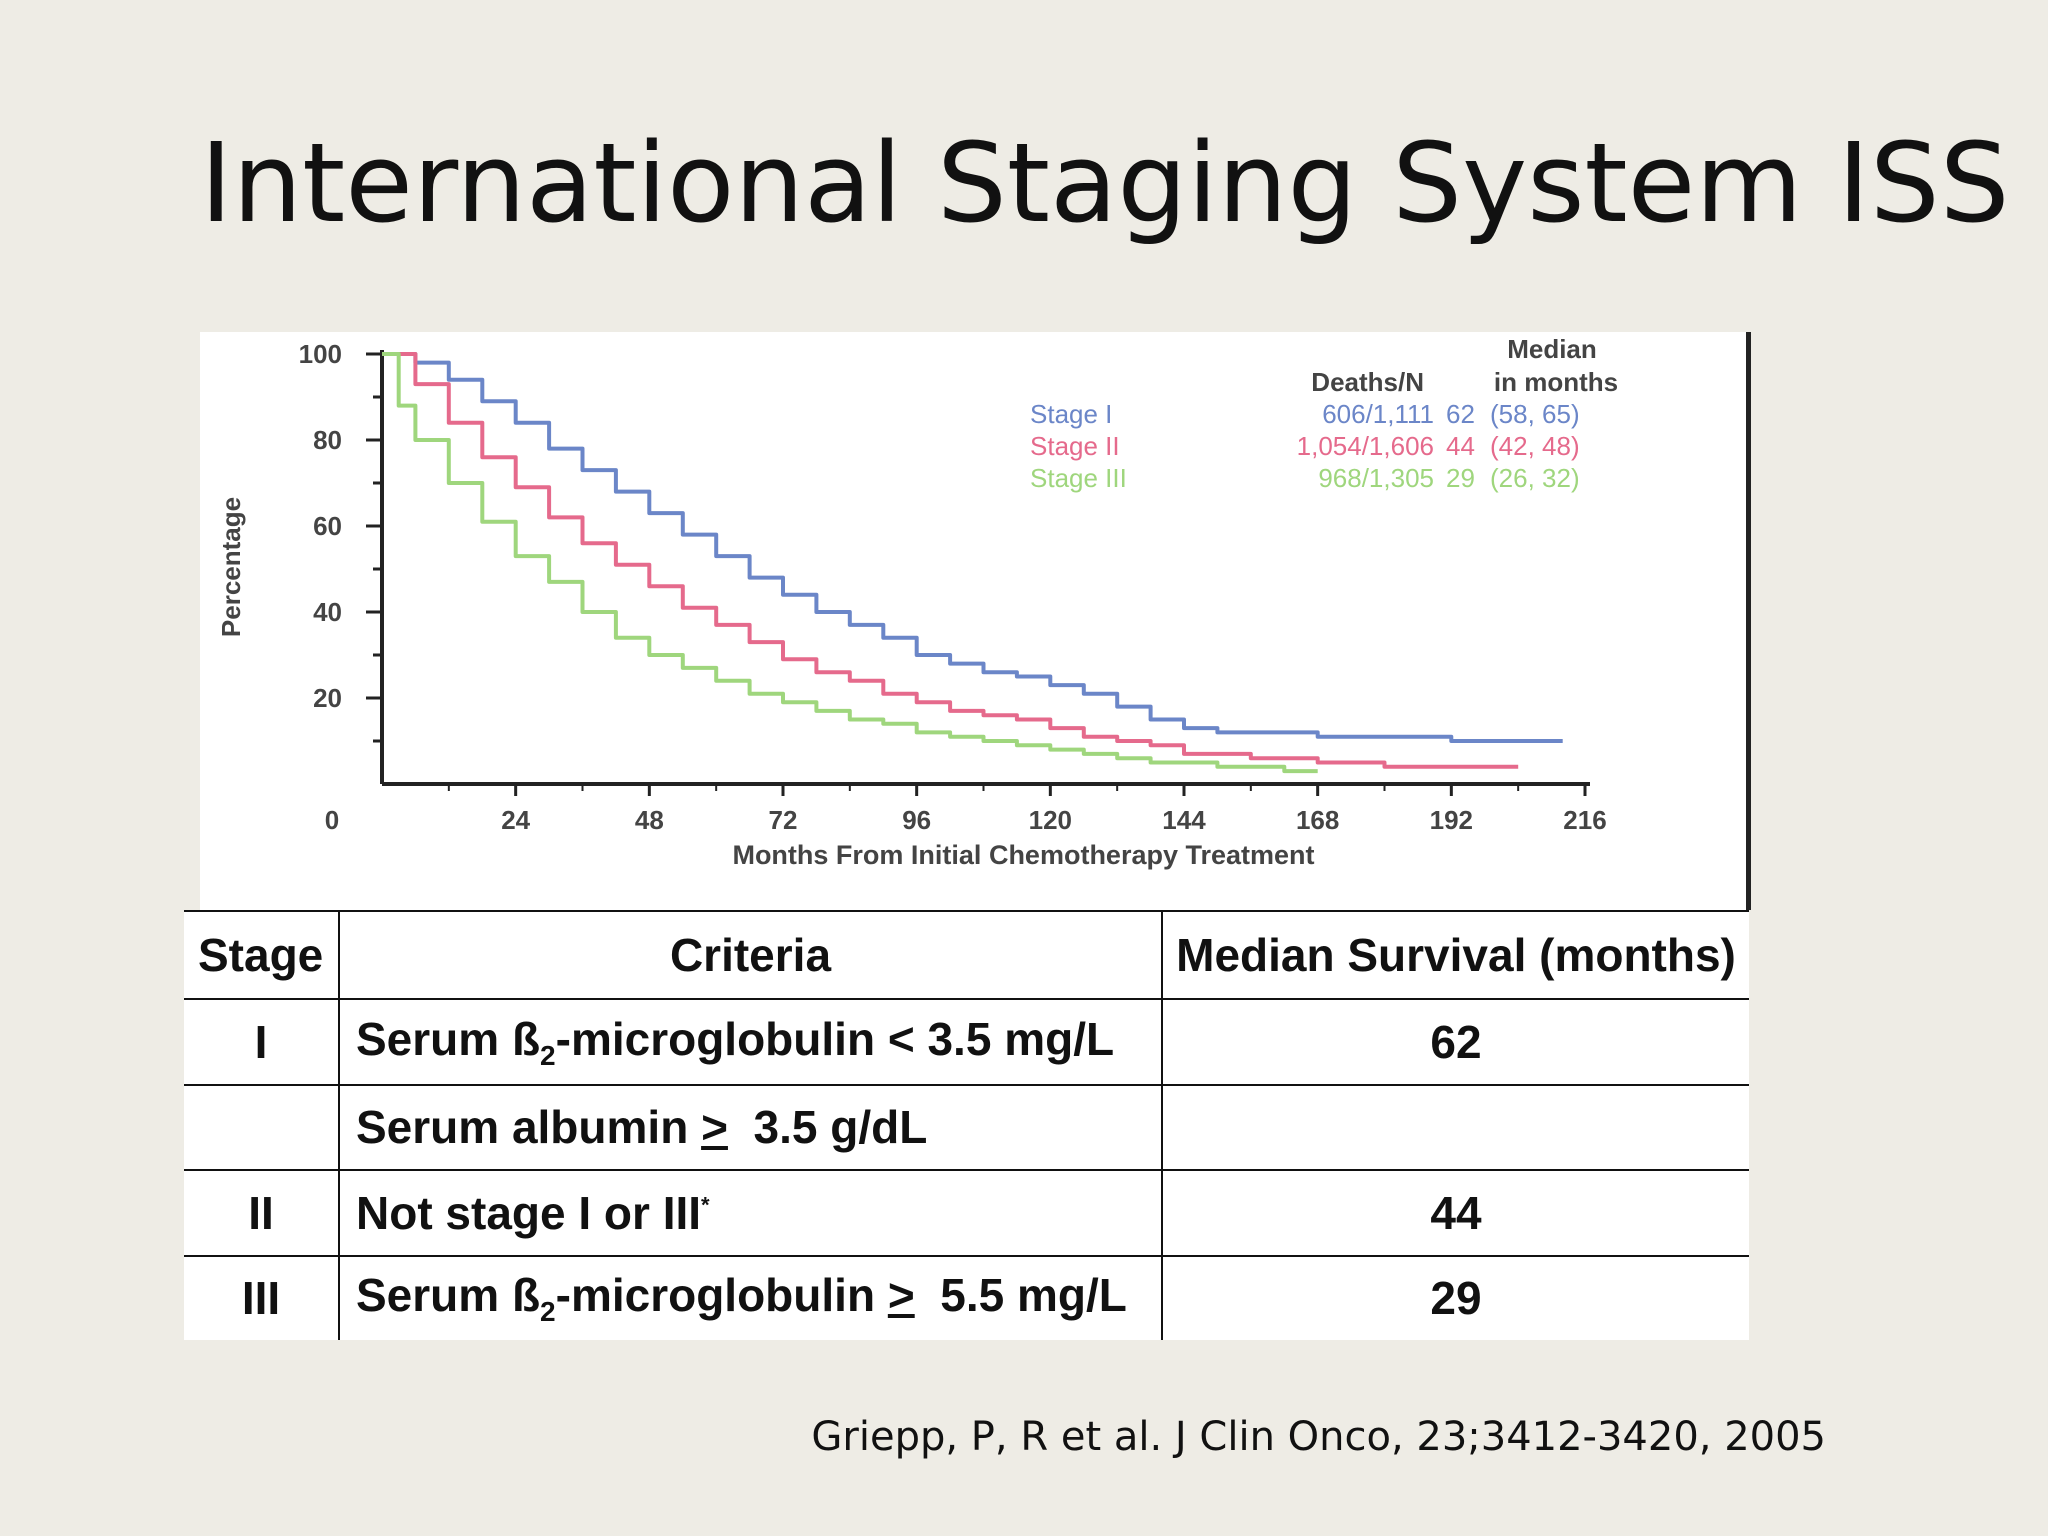 The height and width of the screenshot is (1536, 2048). What do you see at coordinates (1071, 414) in the screenshot?
I see `legend-label: Stage I` at bounding box center [1071, 414].